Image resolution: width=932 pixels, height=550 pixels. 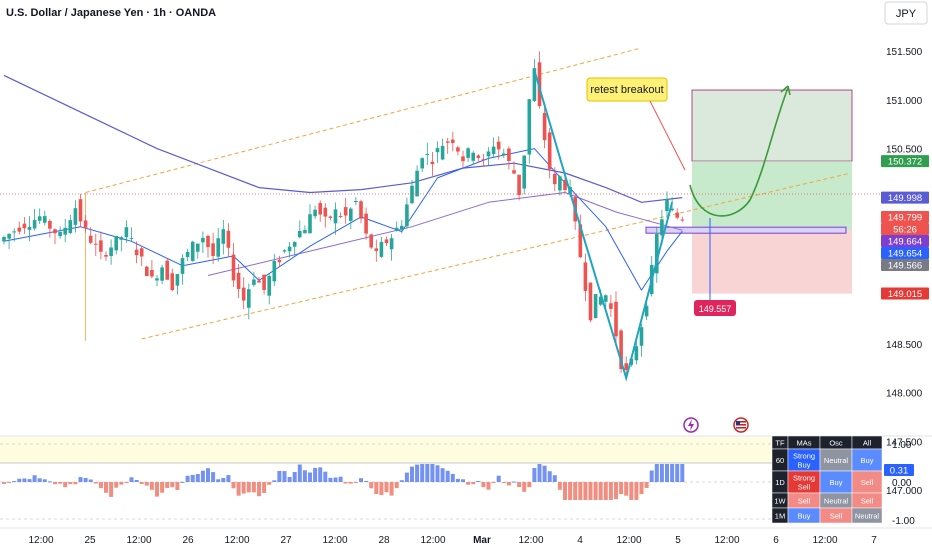 What do you see at coordinates (906, 13) in the screenshot?
I see `currency-button: JPY` at bounding box center [906, 13].